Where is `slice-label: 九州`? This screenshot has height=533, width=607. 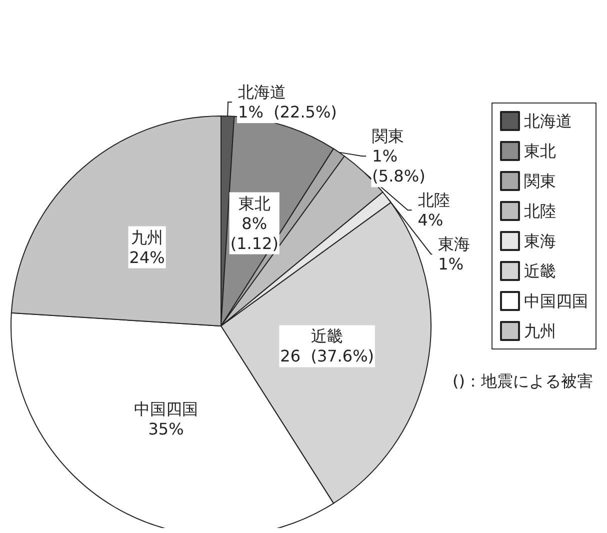
slice-label: 九州 is located at coordinates (147, 237).